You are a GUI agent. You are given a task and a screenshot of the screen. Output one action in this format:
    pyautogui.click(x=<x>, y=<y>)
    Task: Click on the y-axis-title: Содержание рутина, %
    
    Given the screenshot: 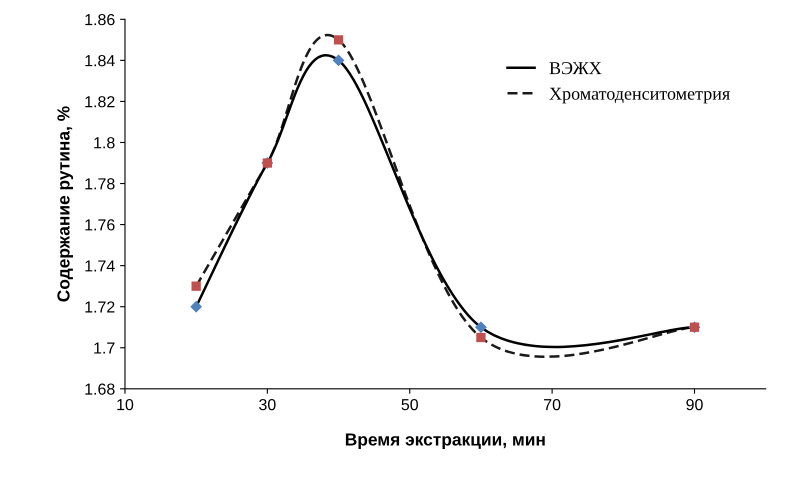 What is the action you would take?
    pyautogui.click(x=65, y=204)
    